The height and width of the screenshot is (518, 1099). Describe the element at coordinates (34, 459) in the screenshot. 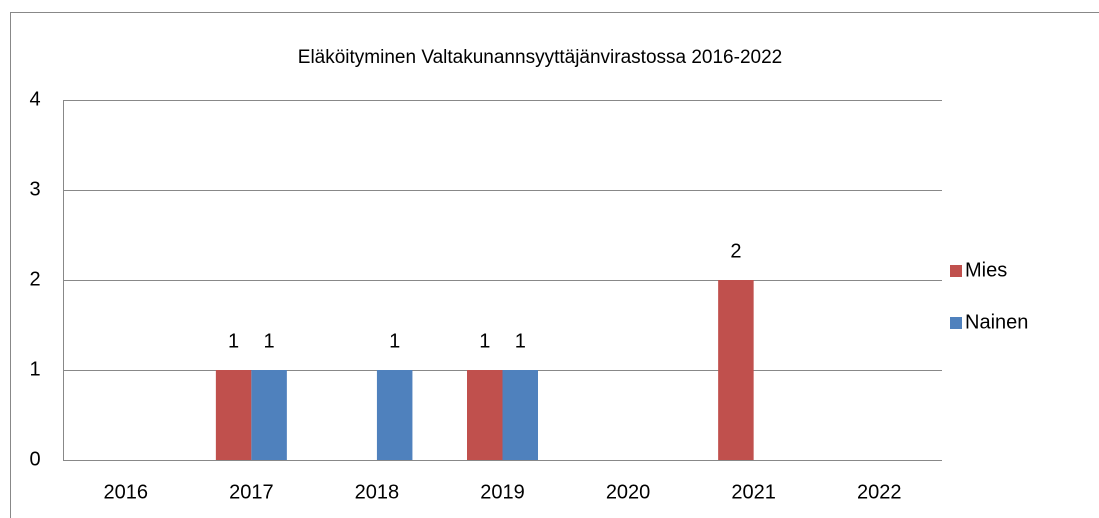

I see `y-tick-label: 0` at that location.